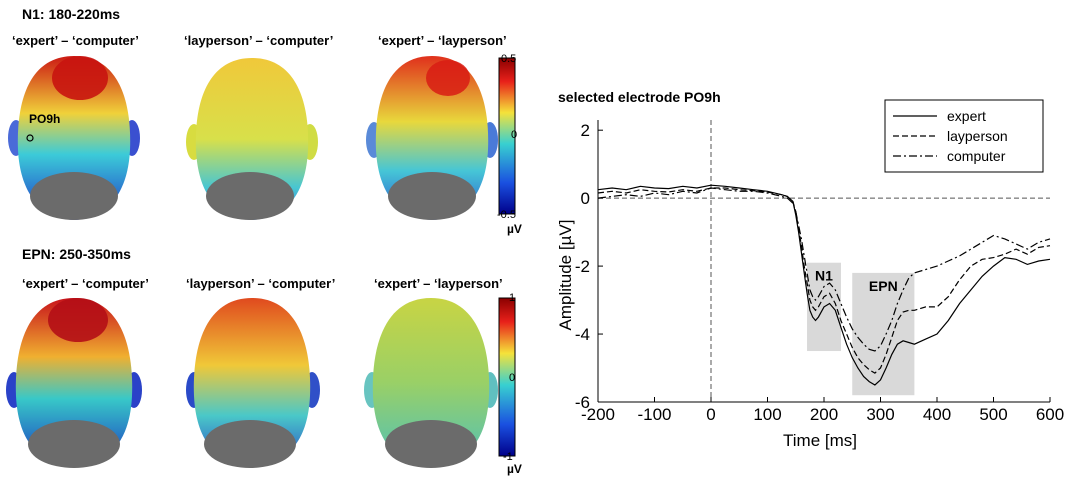 This screenshot has width=1071, height=479. I want to click on head-n1-layperson-computer, so click(252, 139).